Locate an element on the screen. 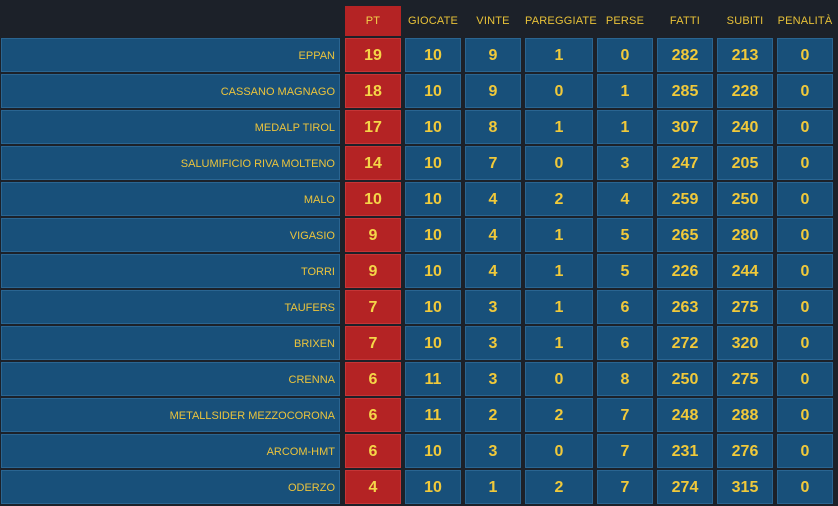 This screenshot has width=838, height=506. column-header-pt: PT is located at coordinates (373, 21).